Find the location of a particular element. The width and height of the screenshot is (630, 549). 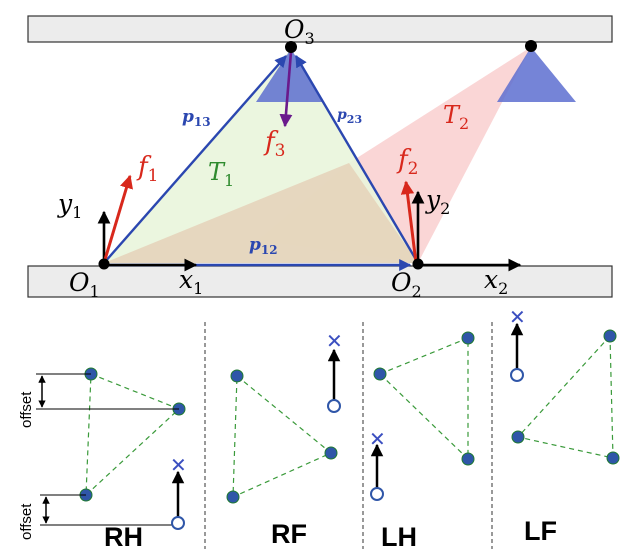

o2-point is located at coordinates (418, 264).